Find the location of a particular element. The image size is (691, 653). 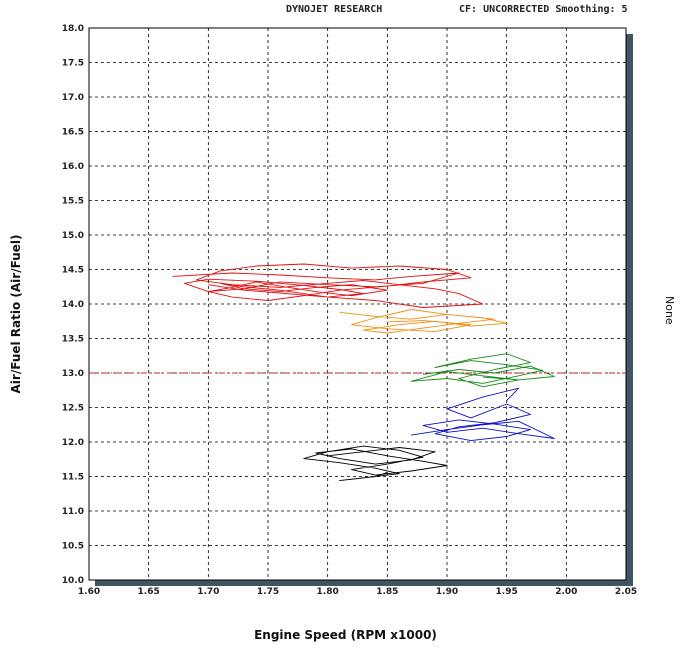

y-tick-label: 11.5 is located at coordinates (73, 478).